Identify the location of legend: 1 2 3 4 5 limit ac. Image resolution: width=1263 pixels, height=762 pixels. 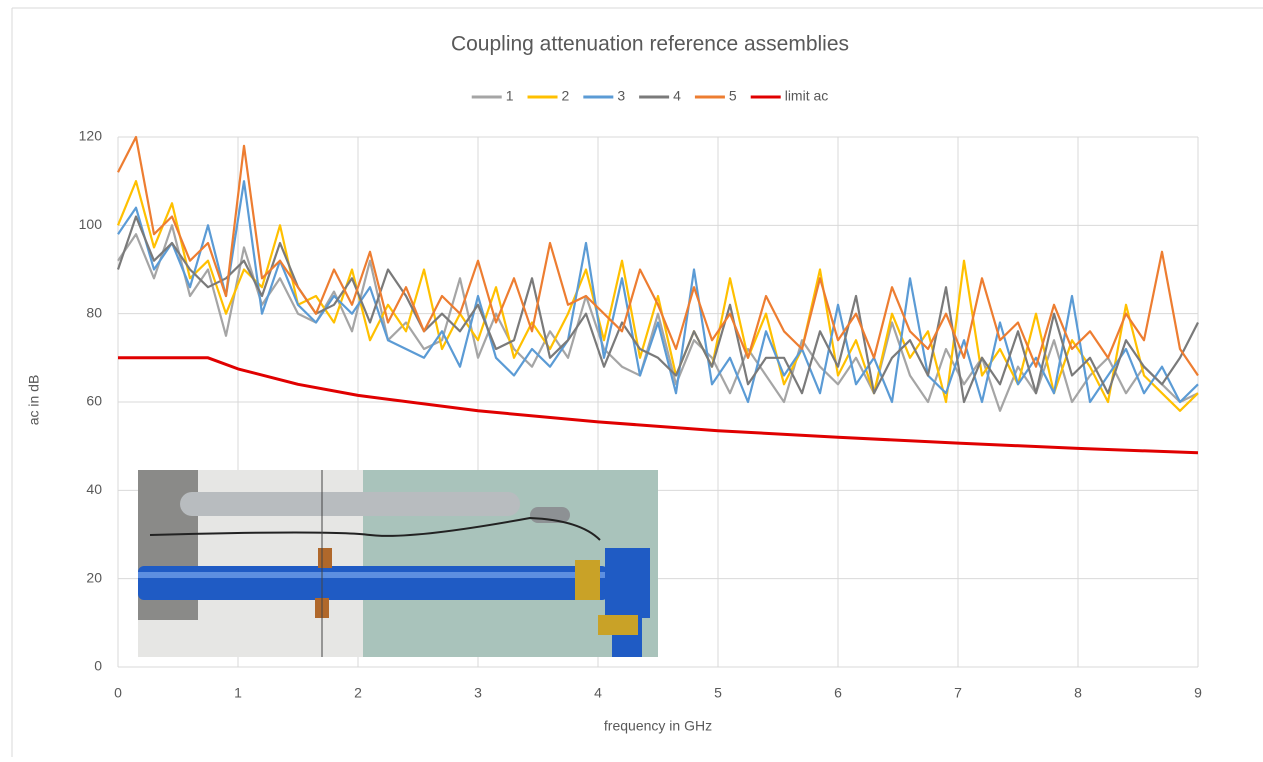
(650, 96).